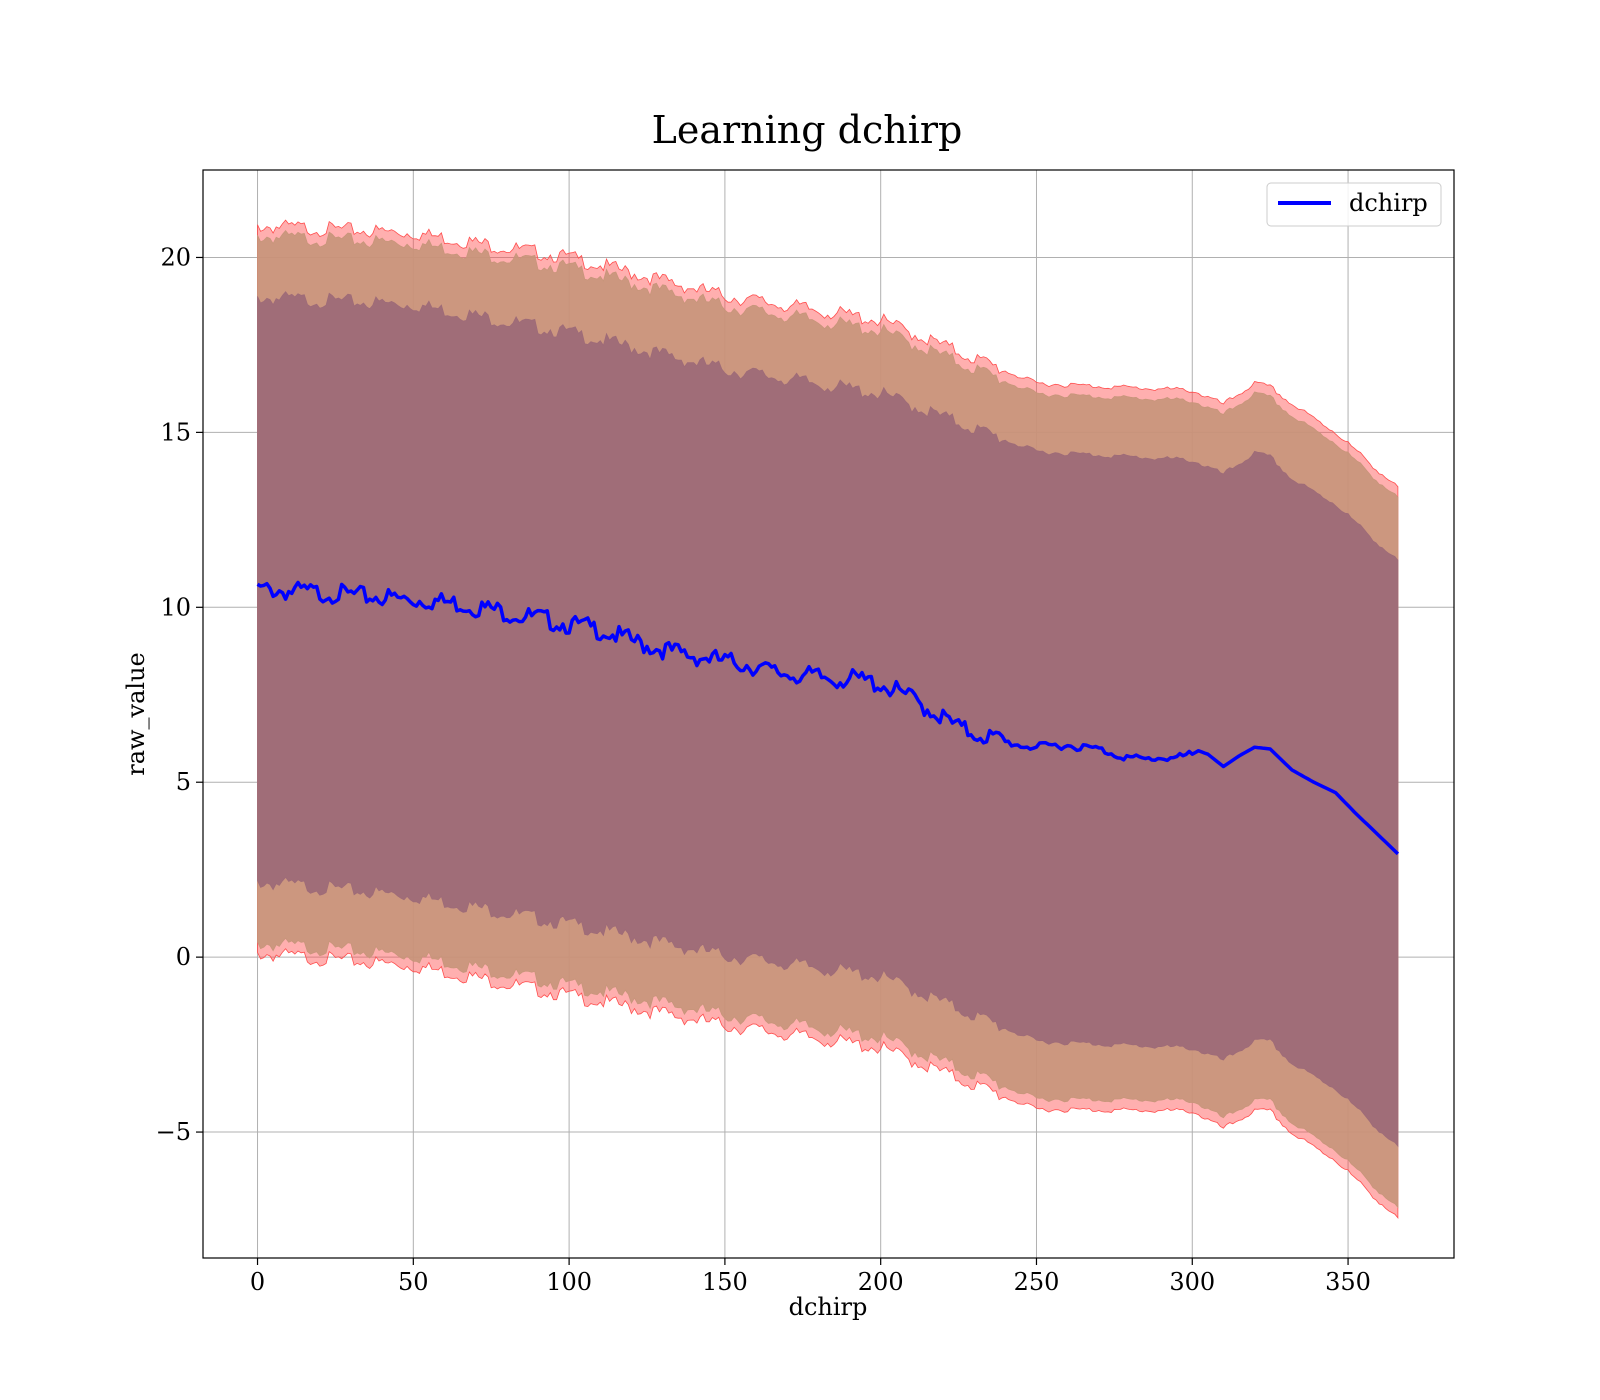  I want to click on x-tick-label: 300, so click(1192, 1282).